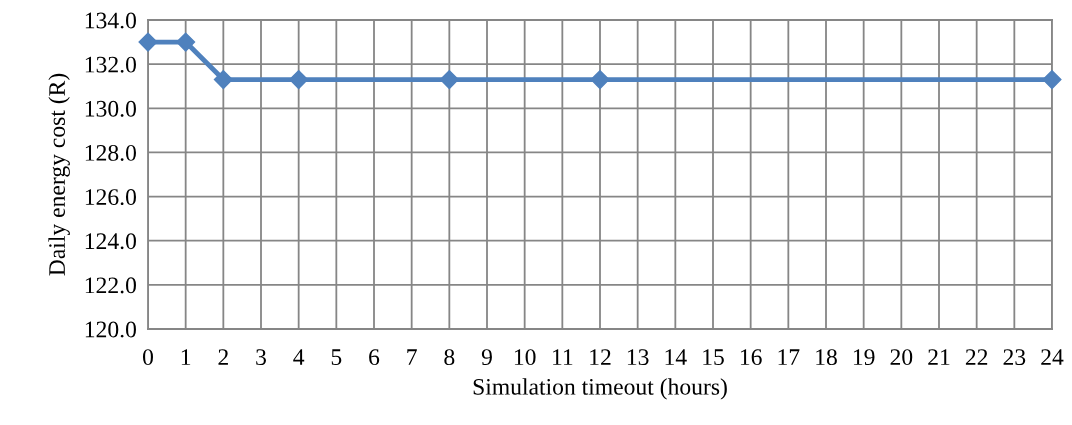 Image resolution: width=1072 pixels, height=425 pixels. Describe the element at coordinates (638, 357) in the screenshot. I see `x-tick-label: 13` at that location.